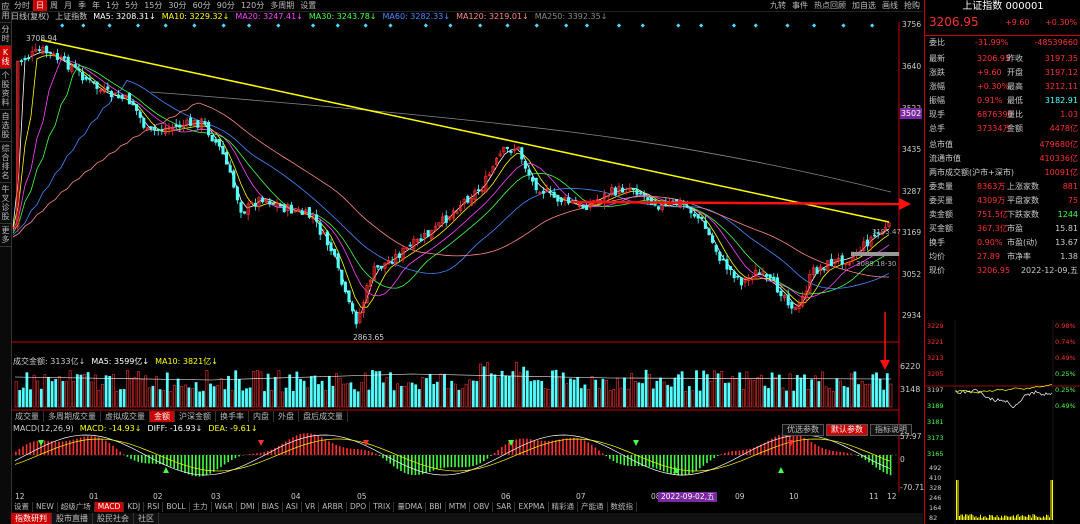 This screenshot has height=524, width=1080. Describe the element at coordinates (912, 5) in the screenshot. I see `toolbar-right-item-5: 抢购` at that location.